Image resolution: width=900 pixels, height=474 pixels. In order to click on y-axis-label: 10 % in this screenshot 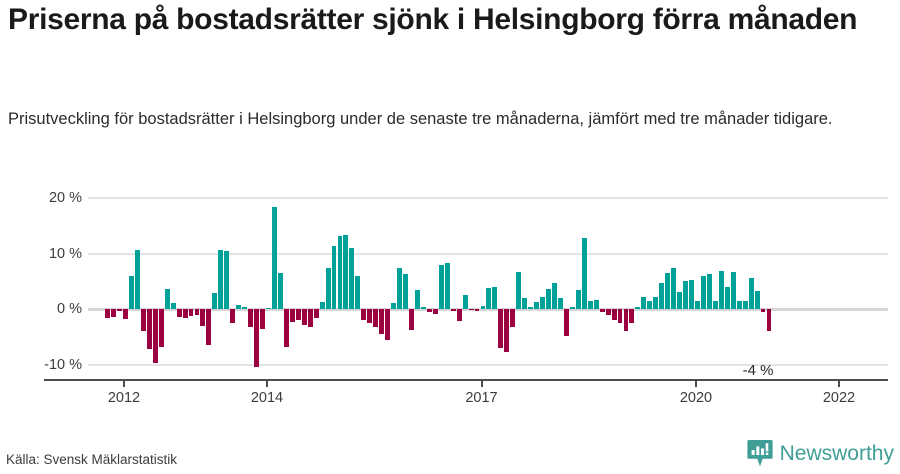, I will do `click(65, 253)`.